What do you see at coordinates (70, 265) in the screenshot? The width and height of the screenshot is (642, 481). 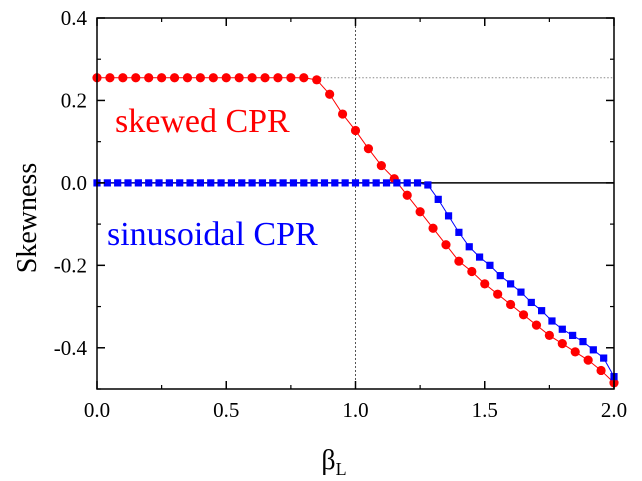 I see `y-tick-label: -0.2` at bounding box center [70, 265].